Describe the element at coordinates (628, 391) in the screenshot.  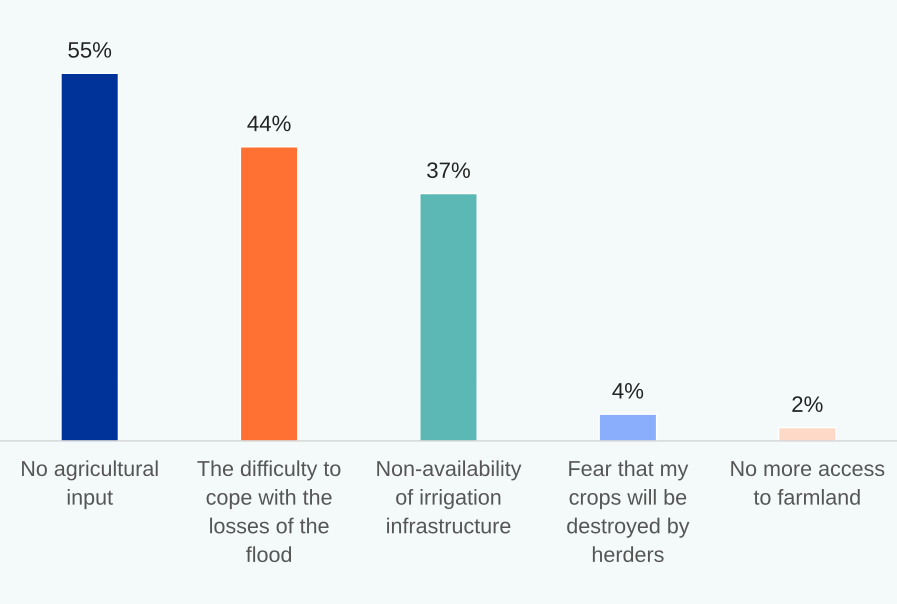
I see `data-label: 4%` at that location.